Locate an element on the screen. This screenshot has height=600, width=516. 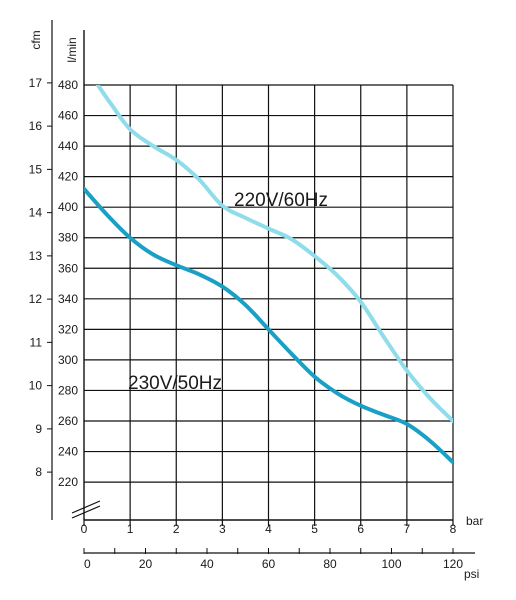
y-inner-tick-label: 320 is located at coordinates (68, 329).